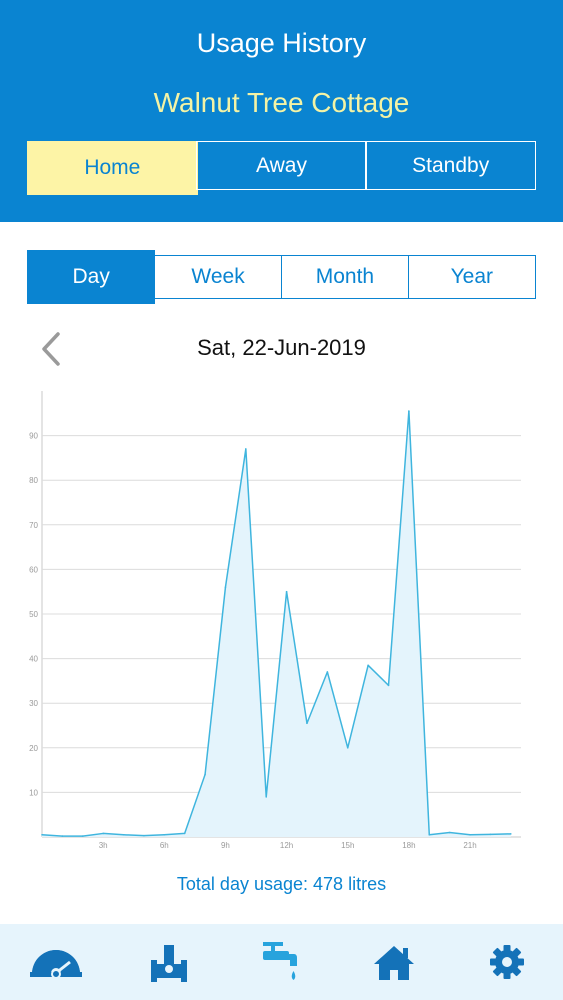  What do you see at coordinates (33, 659) in the screenshot?
I see `y-tick-label: 40` at bounding box center [33, 659].